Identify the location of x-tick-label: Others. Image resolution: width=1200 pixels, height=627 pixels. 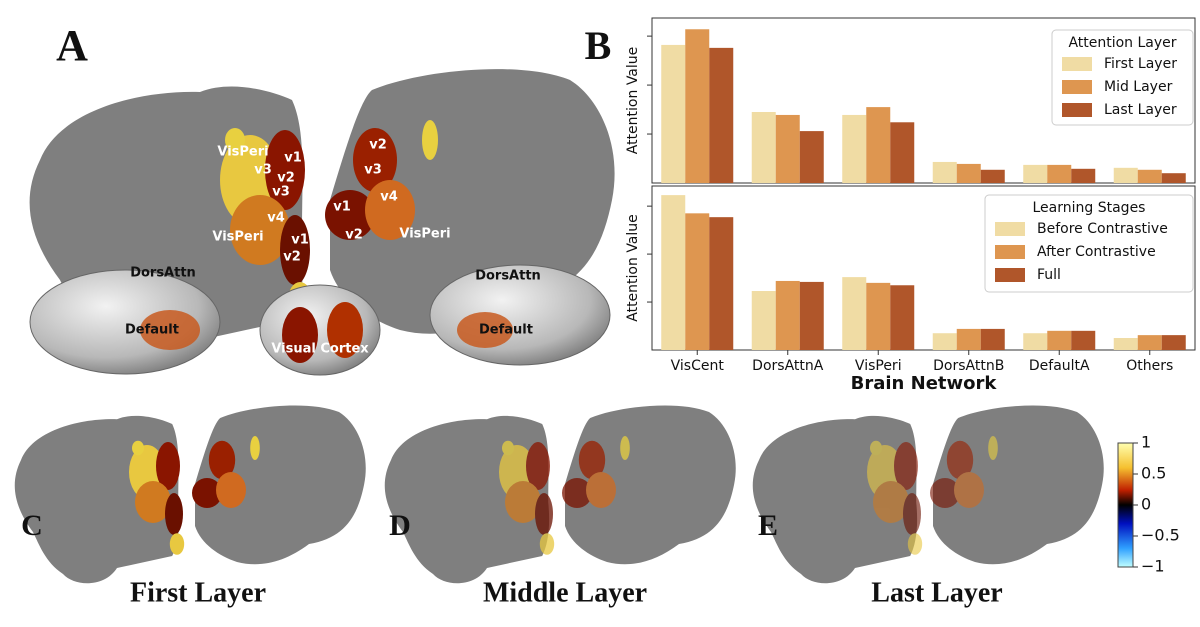
(1149, 366).